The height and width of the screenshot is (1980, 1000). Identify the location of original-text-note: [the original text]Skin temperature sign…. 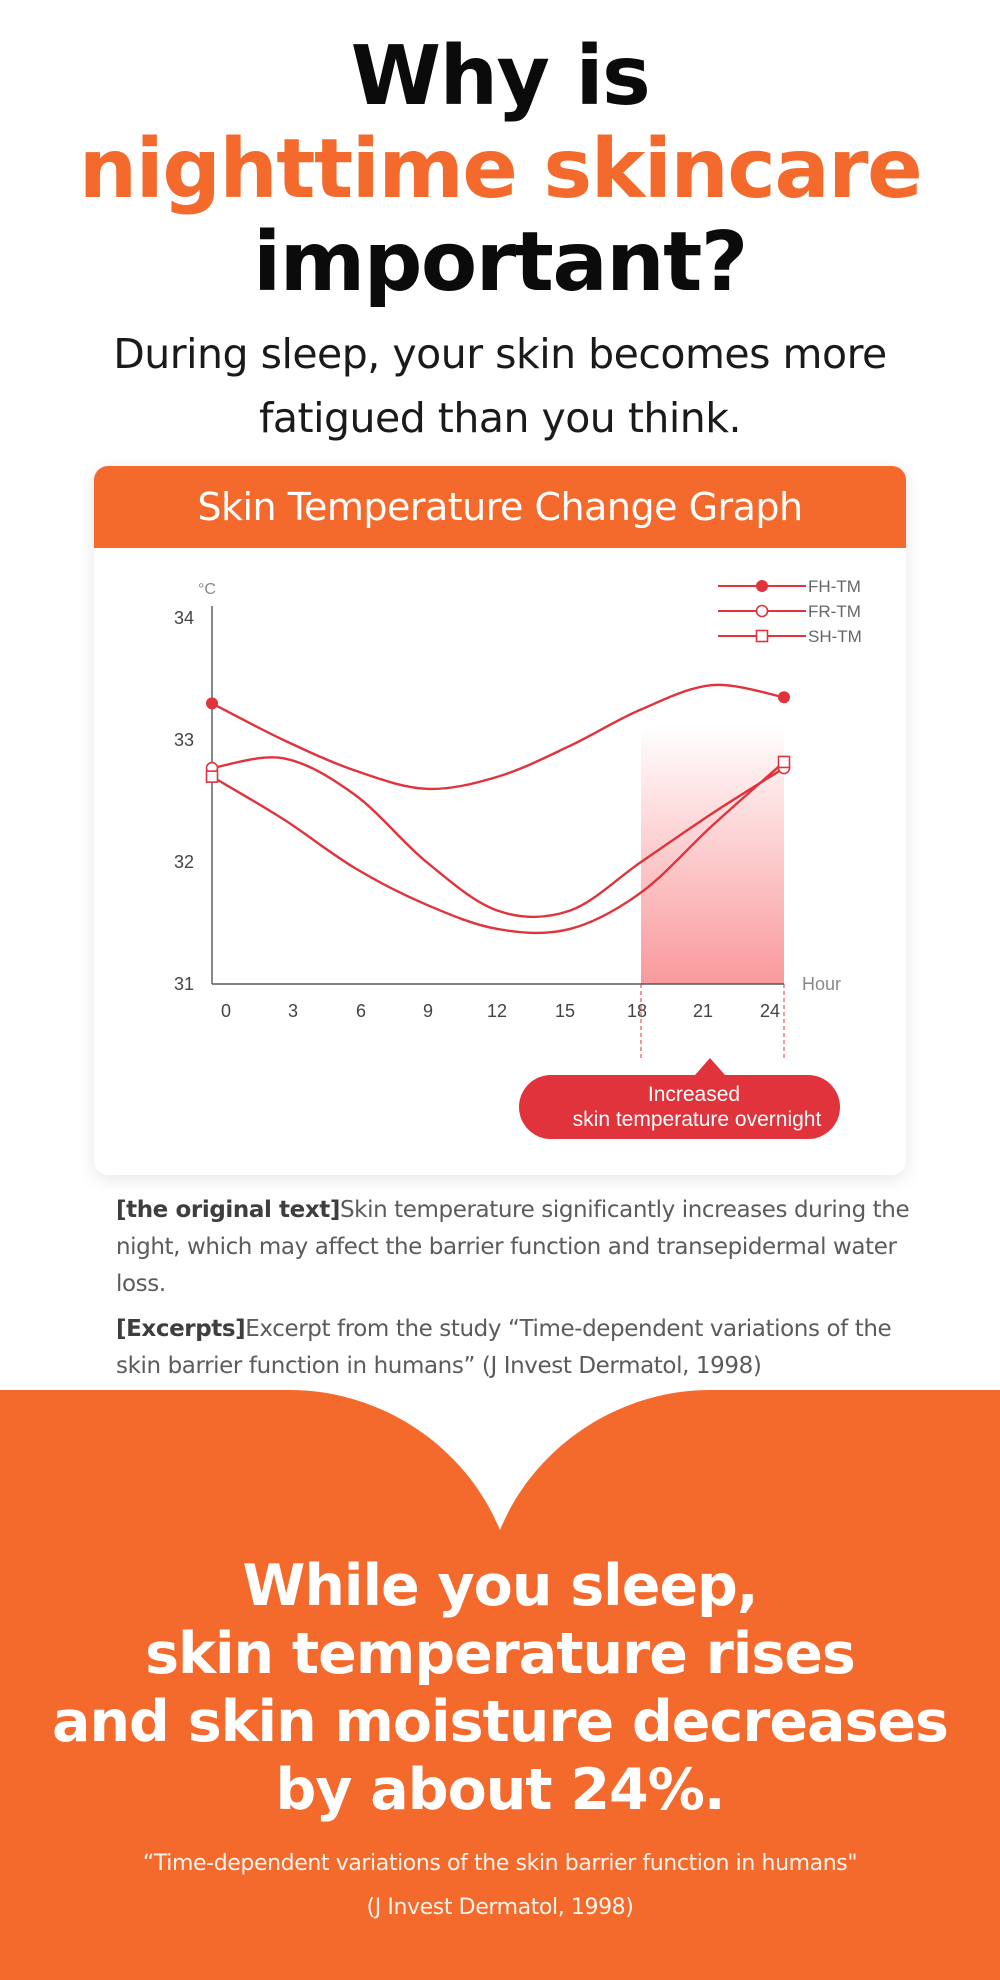
(526, 1247).